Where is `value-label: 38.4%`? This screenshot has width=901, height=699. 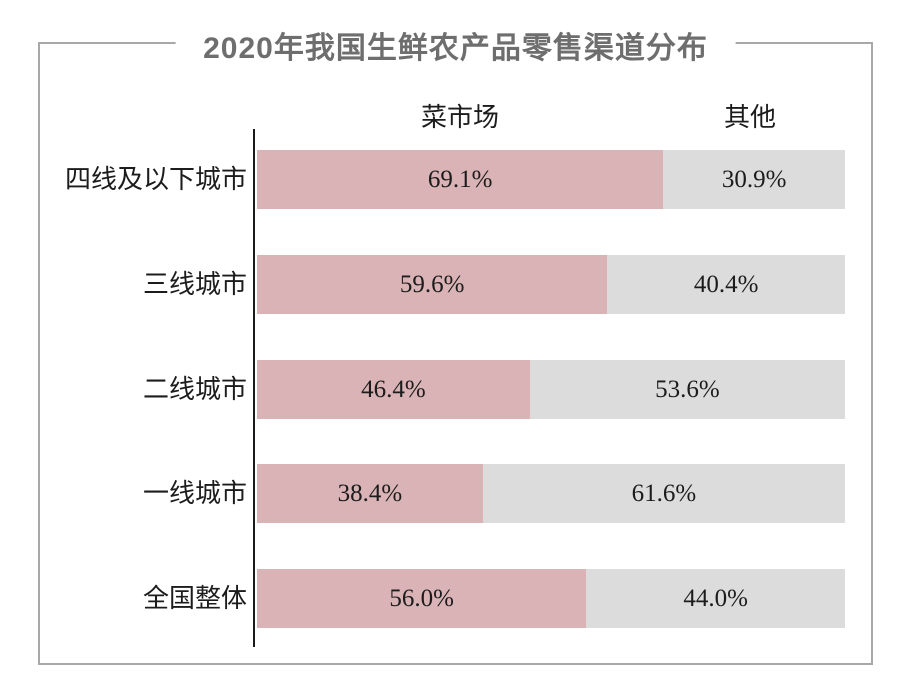
value-label: 38.4% is located at coordinates (370, 493).